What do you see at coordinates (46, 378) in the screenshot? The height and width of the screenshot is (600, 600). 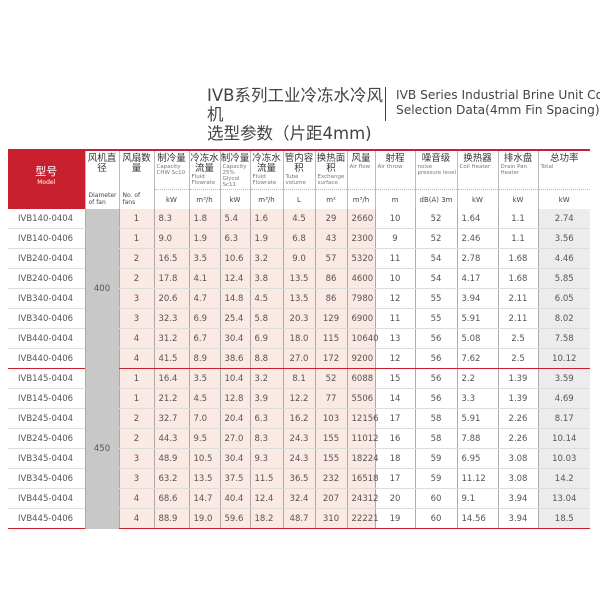 I see `model-cell: IVB145-0404` at bounding box center [46, 378].